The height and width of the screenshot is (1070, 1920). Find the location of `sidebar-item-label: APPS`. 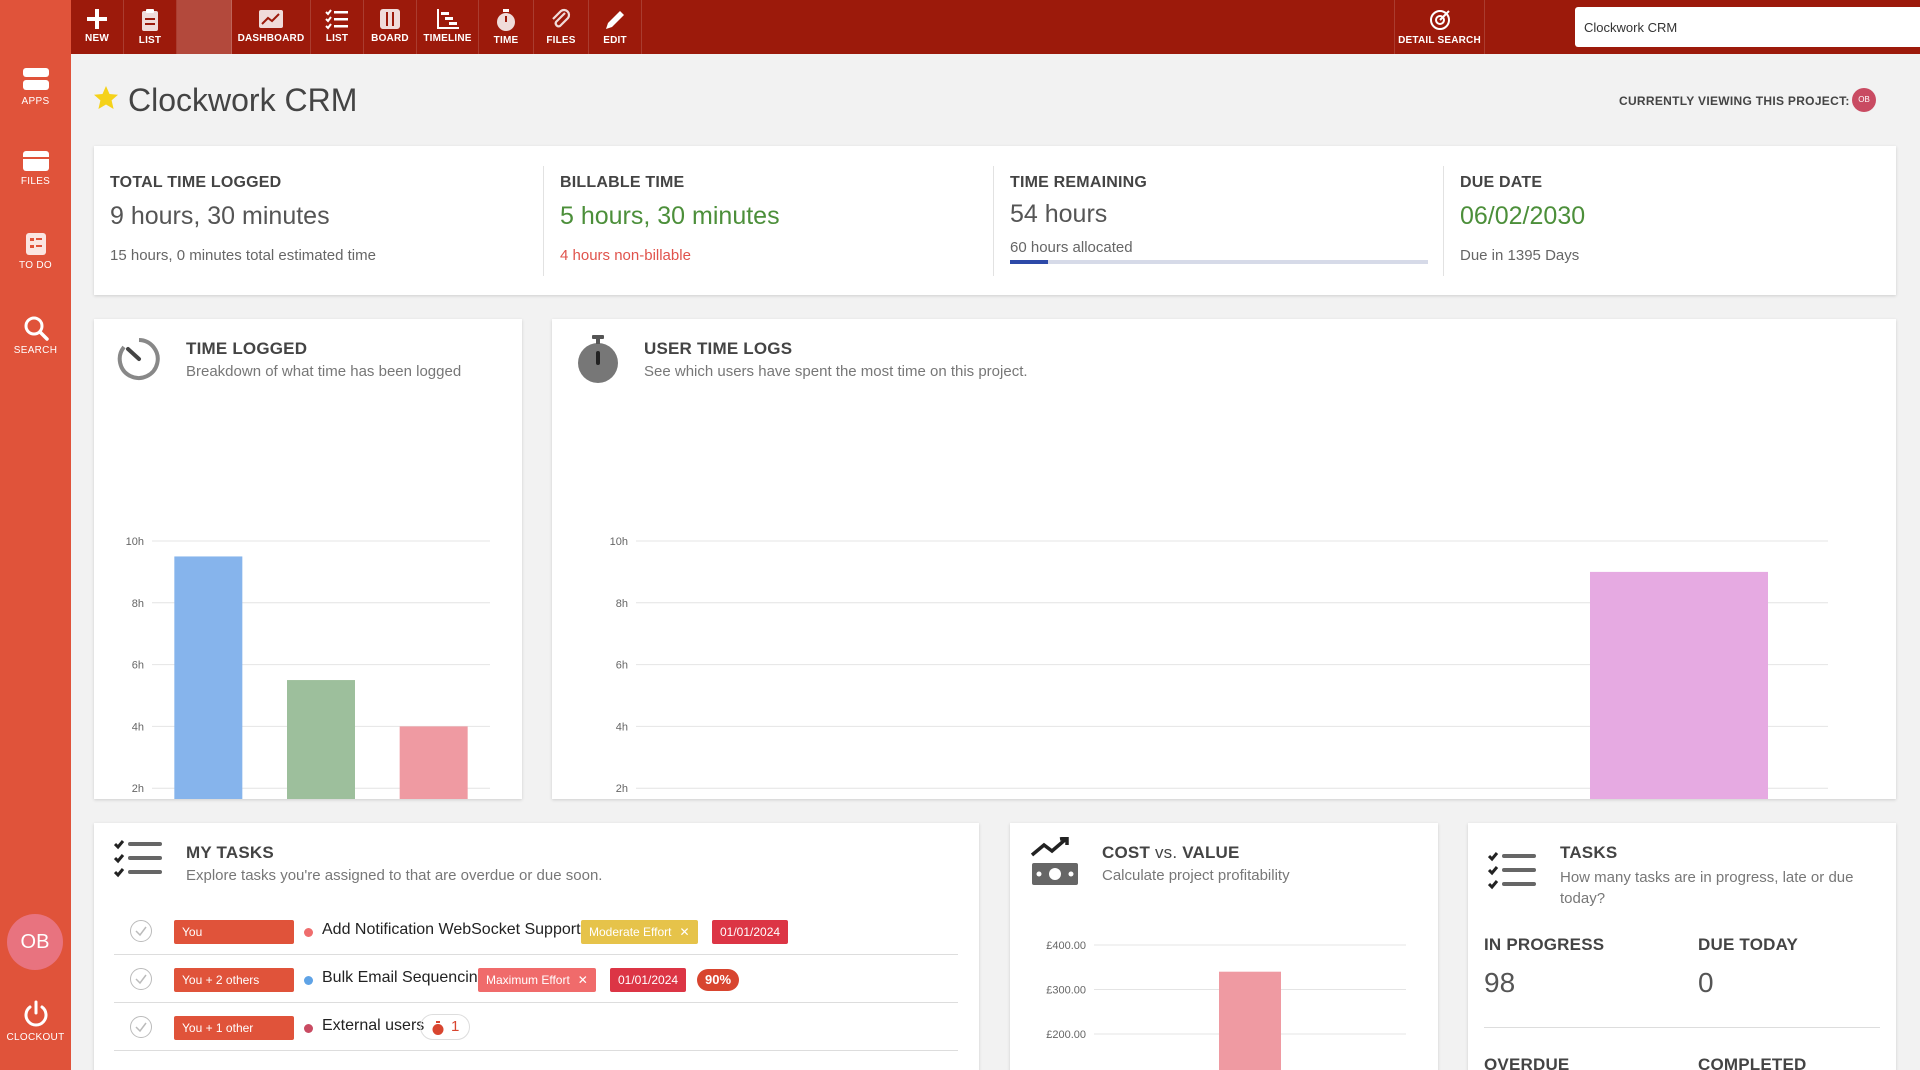

sidebar-item-label: APPS is located at coordinates (35, 101).